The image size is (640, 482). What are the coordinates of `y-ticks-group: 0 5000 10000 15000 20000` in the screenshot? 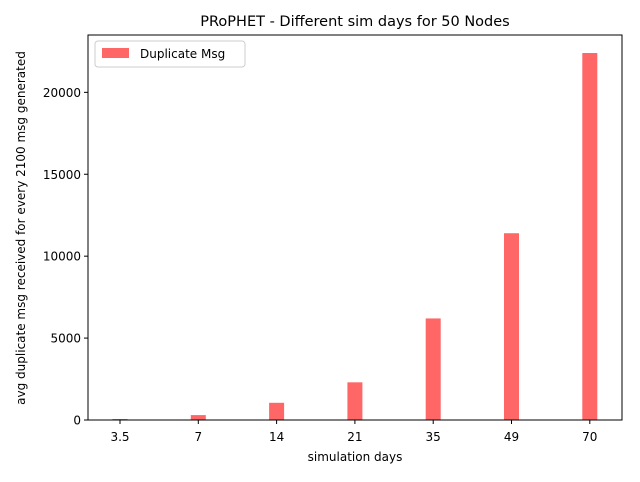 It's located at (65, 257).